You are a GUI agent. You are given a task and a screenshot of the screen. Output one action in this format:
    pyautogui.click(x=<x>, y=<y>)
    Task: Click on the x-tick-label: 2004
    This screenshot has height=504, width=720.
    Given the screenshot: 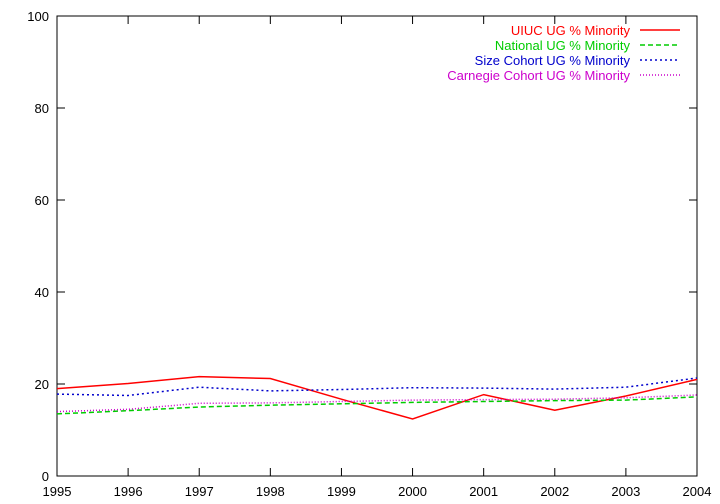 What is the action you would take?
    pyautogui.click(x=697, y=491)
    